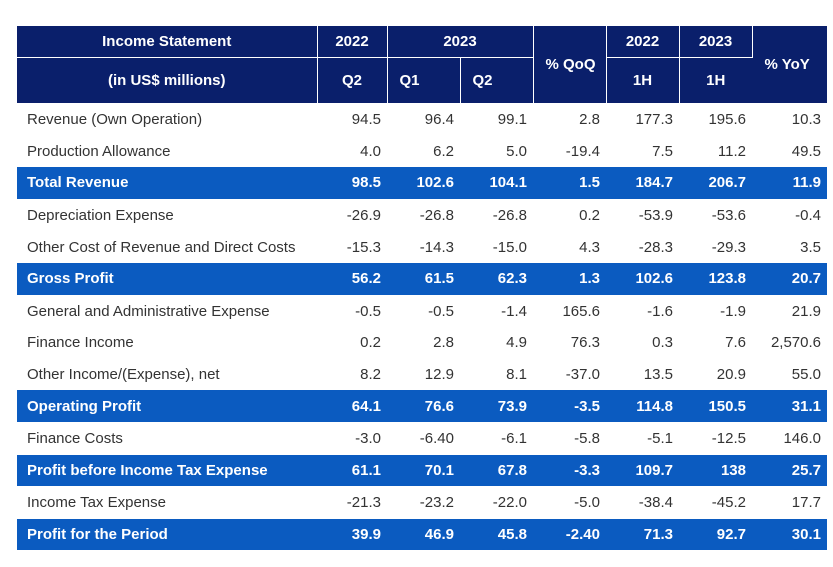 This screenshot has width=833, height=567. I want to click on cell-1h-2022: 7.5, so click(662, 151).